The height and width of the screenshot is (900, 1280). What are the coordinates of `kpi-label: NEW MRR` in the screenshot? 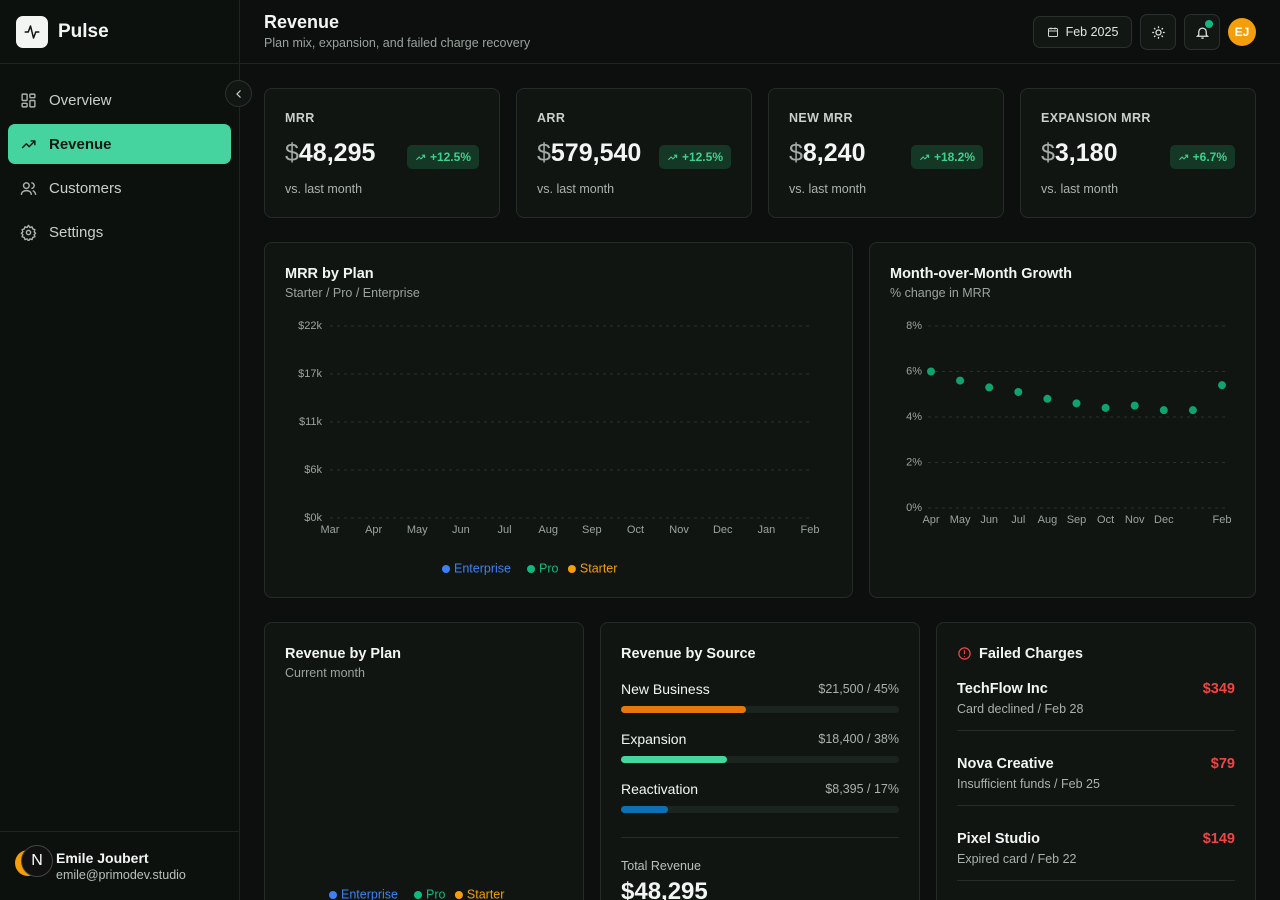 It's located at (821, 118).